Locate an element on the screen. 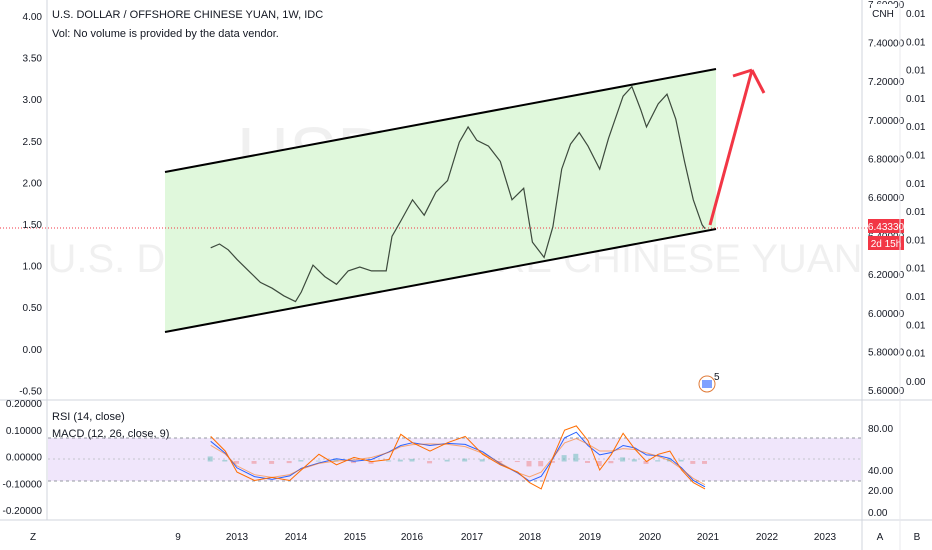  left-macd-tick: -0.20000 is located at coordinates (23, 511).